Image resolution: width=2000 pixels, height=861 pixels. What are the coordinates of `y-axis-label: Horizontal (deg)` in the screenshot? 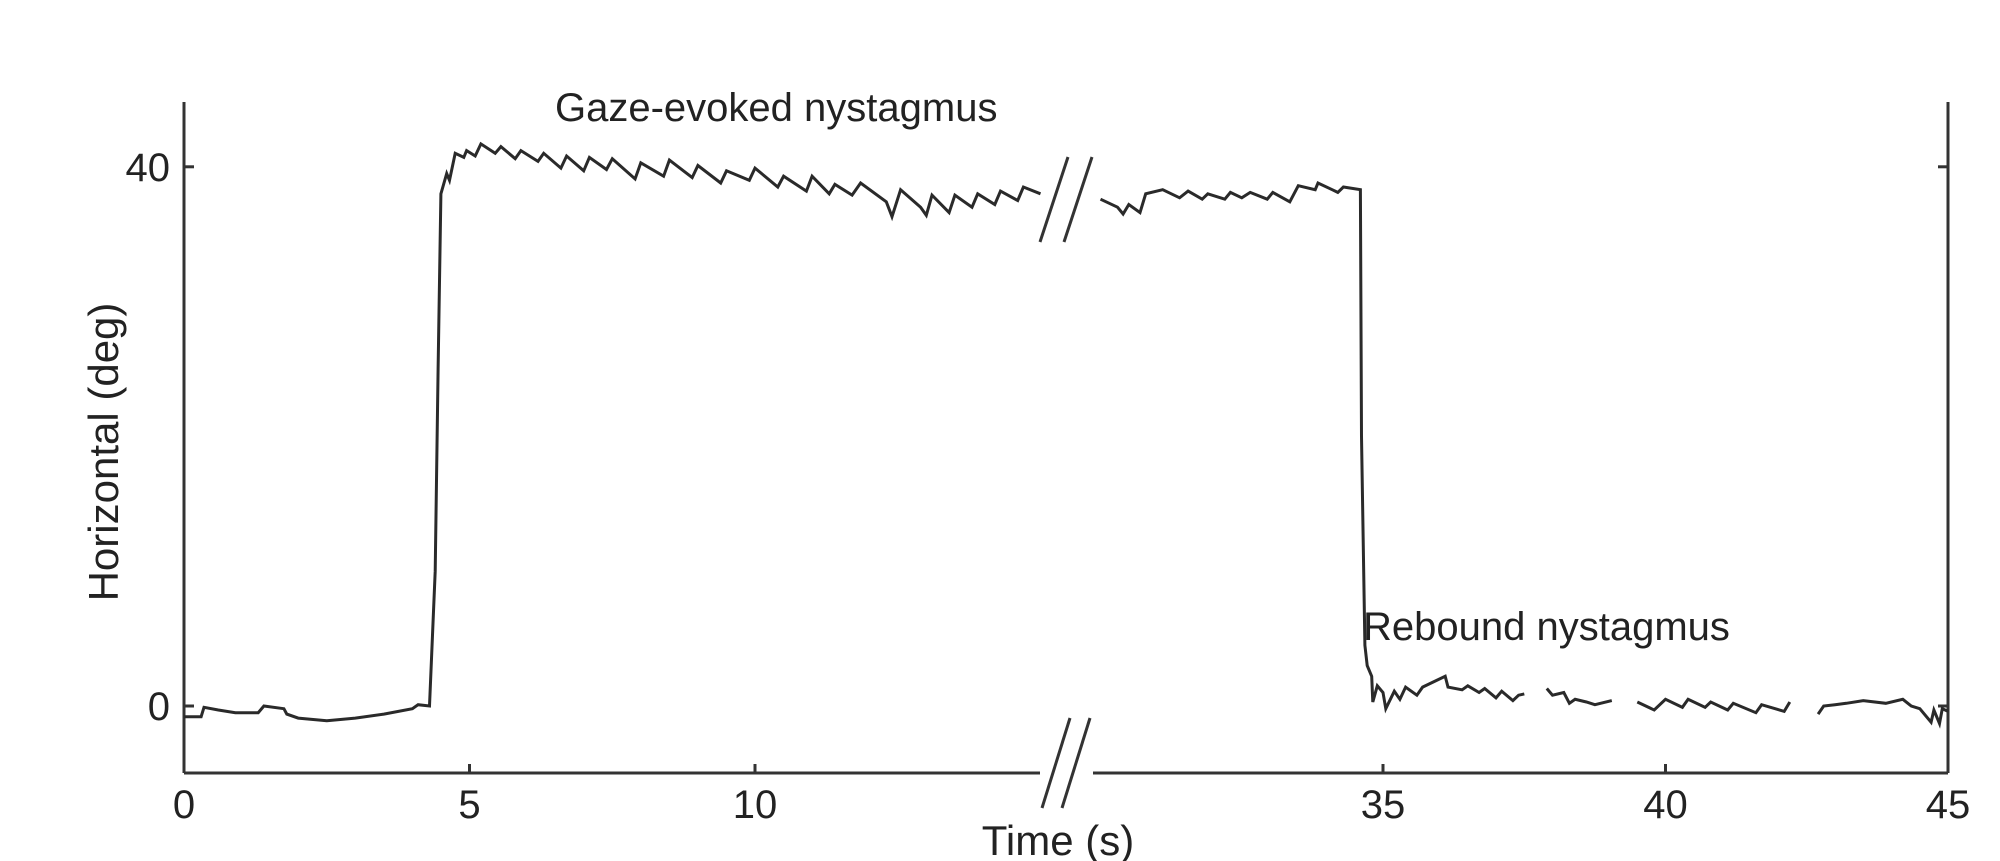 It's located at (103, 452).